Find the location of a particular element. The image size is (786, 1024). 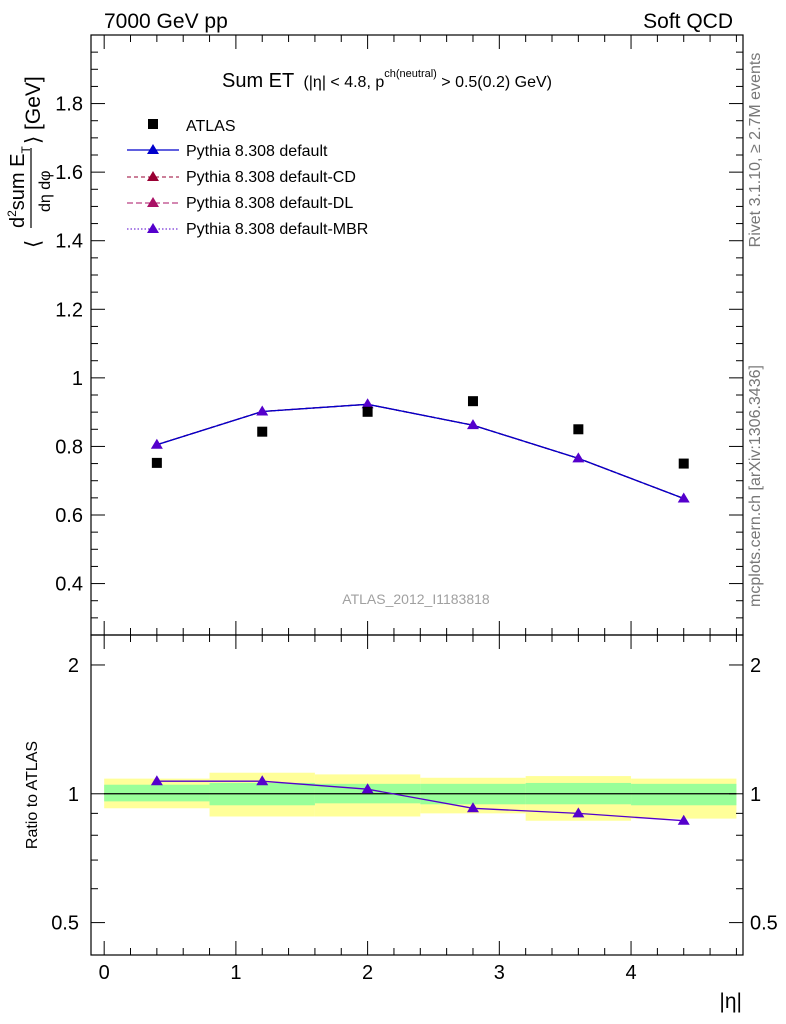

header-process-label: Soft QCD is located at coordinates (688, 21).